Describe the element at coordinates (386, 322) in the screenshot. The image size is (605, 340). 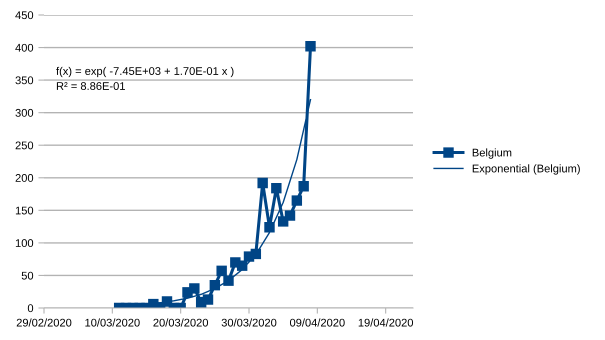
I see `x-tick-label: 19/04/2020` at that location.